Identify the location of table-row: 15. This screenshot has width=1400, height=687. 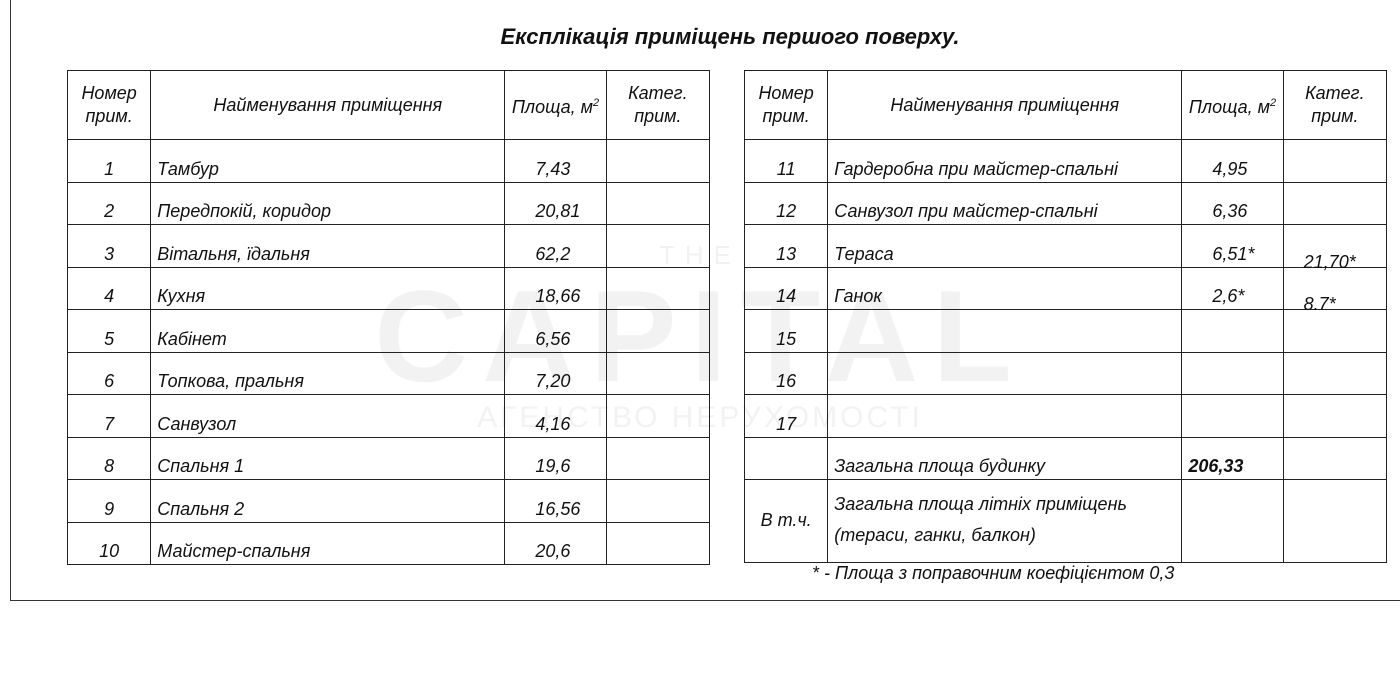
(1065, 331).